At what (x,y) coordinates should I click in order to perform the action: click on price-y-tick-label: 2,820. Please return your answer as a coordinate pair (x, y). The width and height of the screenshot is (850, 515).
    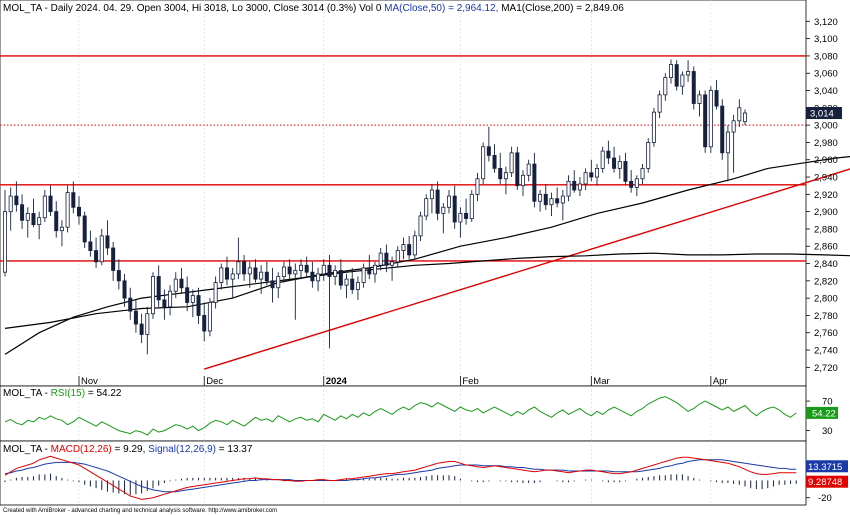
    Looking at the image, I should click on (826, 281).